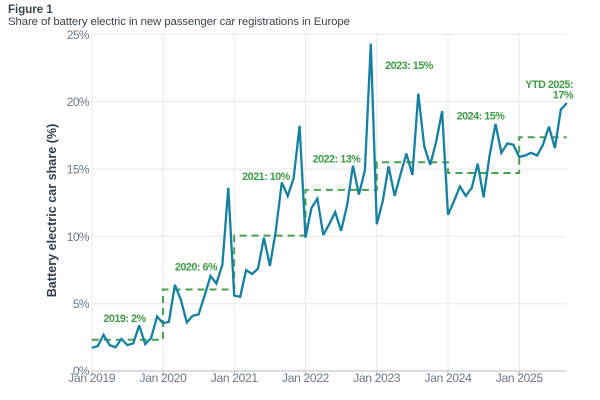 The width and height of the screenshot is (600, 400). I want to click on svg-text: 10%, so click(78, 237).